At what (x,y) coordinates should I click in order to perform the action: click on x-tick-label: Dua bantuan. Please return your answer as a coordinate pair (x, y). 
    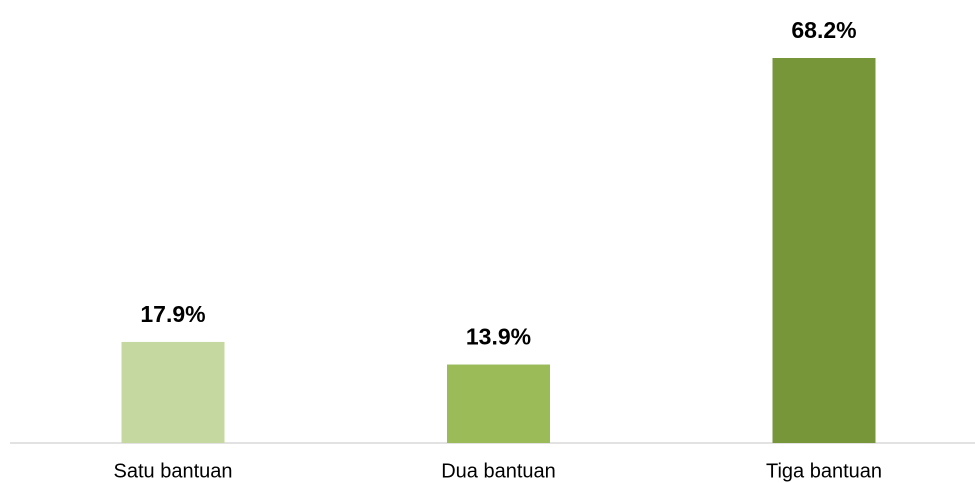
    Looking at the image, I should click on (498, 471).